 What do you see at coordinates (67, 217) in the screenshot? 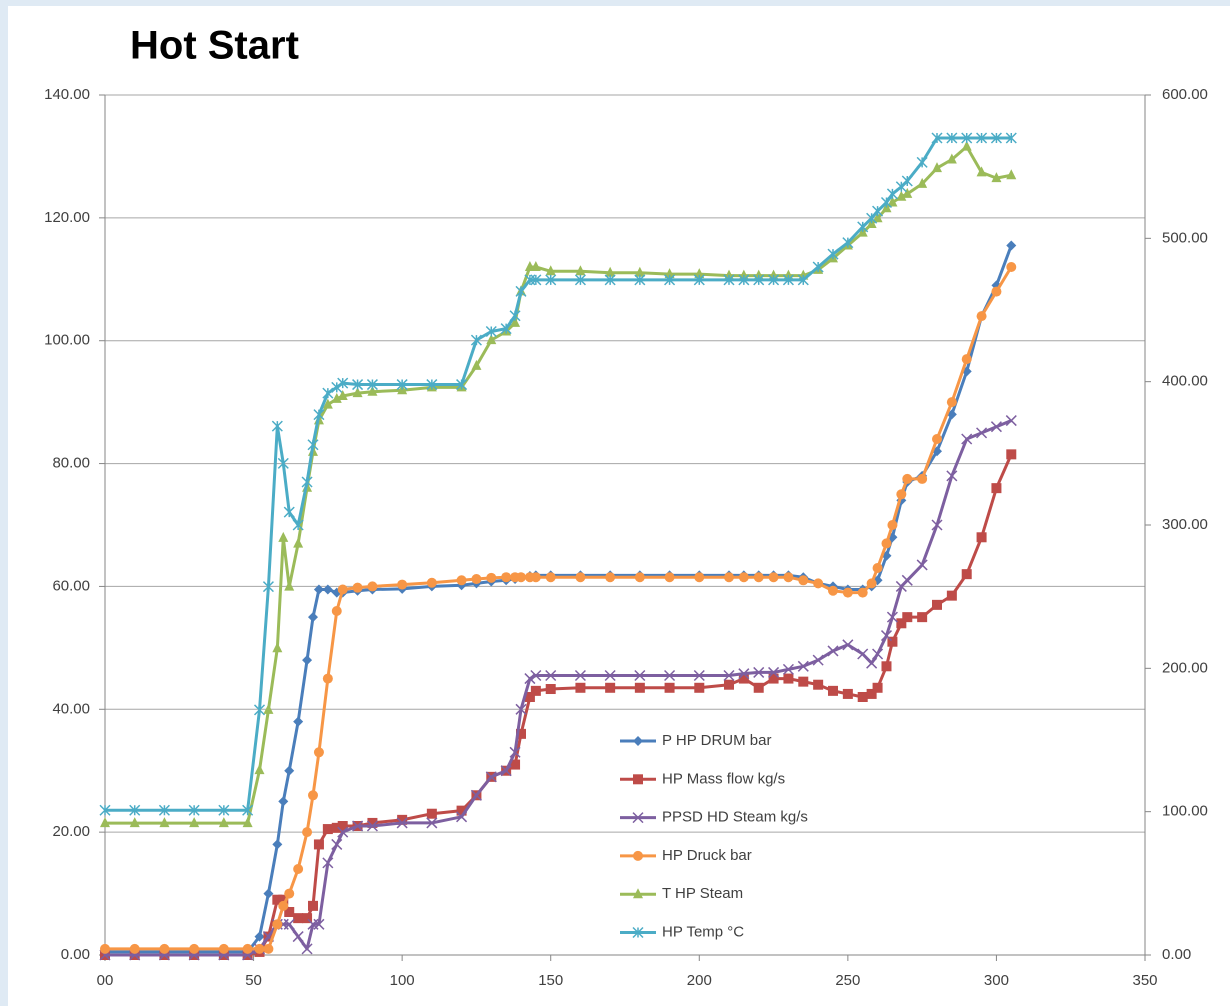
I see `y-tick-label: 120.00` at bounding box center [67, 217].